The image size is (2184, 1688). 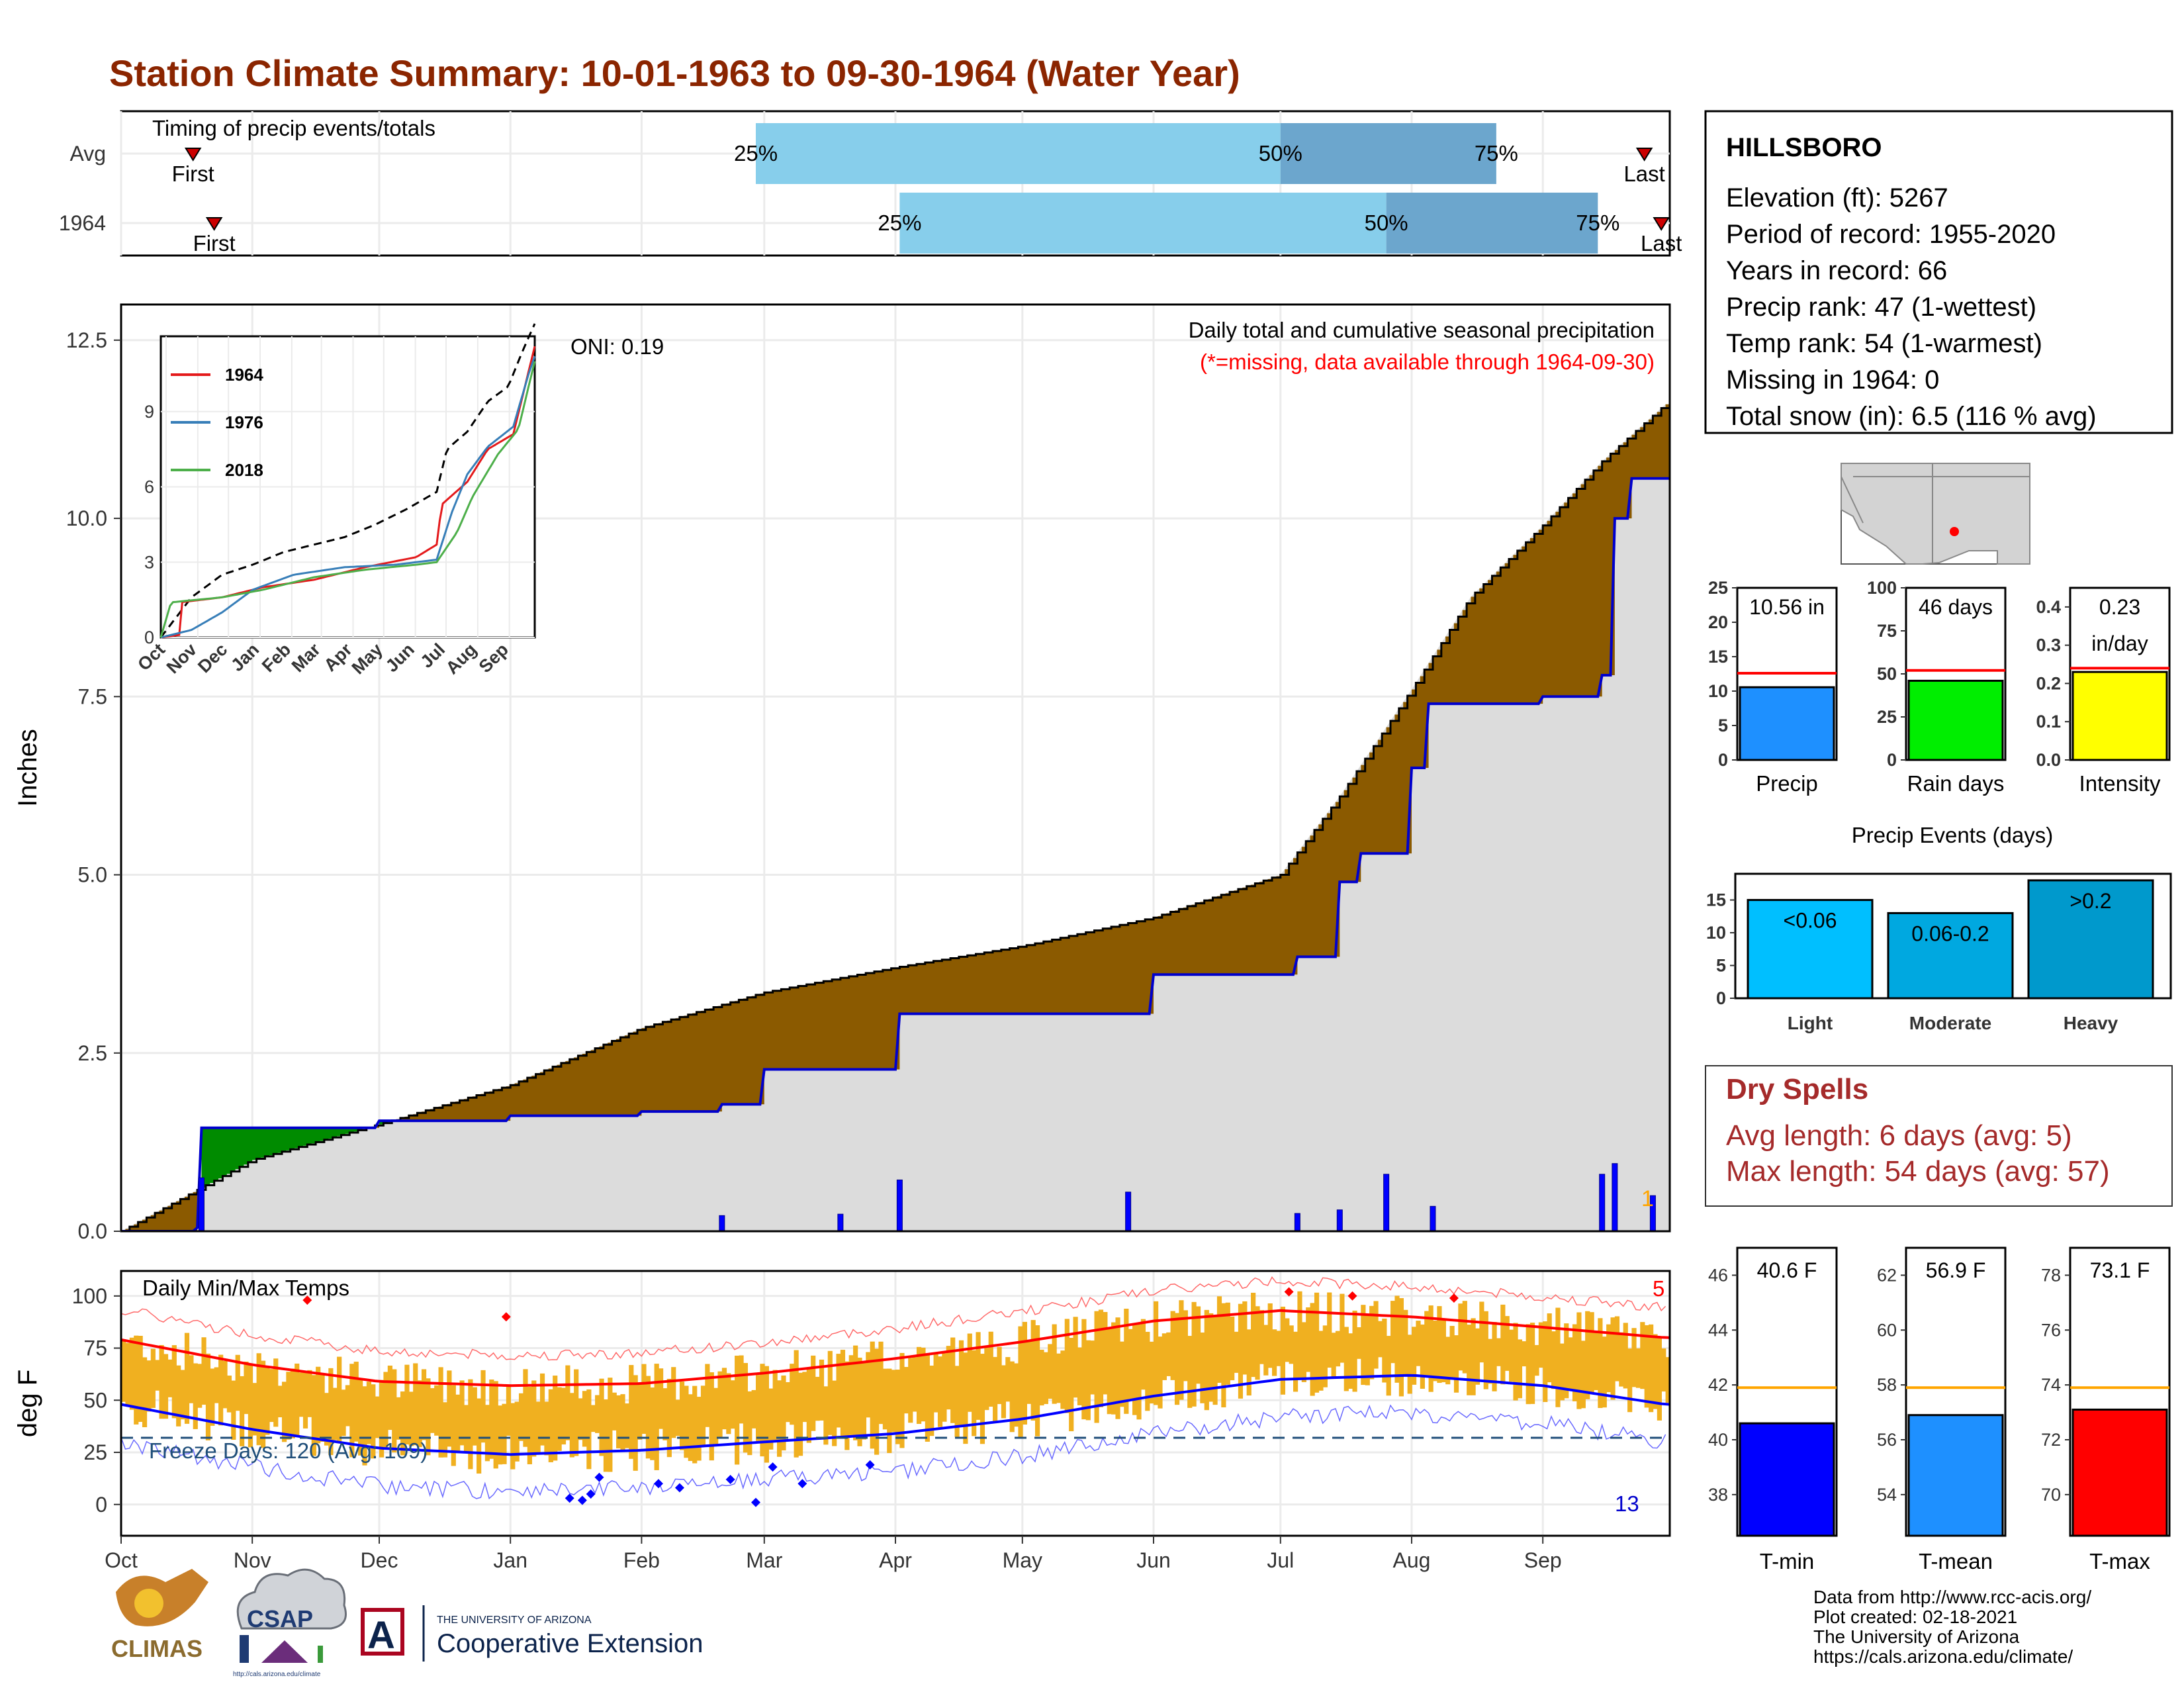 I want to click on month-label-oct: Oct, so click(x=121, y=1560).